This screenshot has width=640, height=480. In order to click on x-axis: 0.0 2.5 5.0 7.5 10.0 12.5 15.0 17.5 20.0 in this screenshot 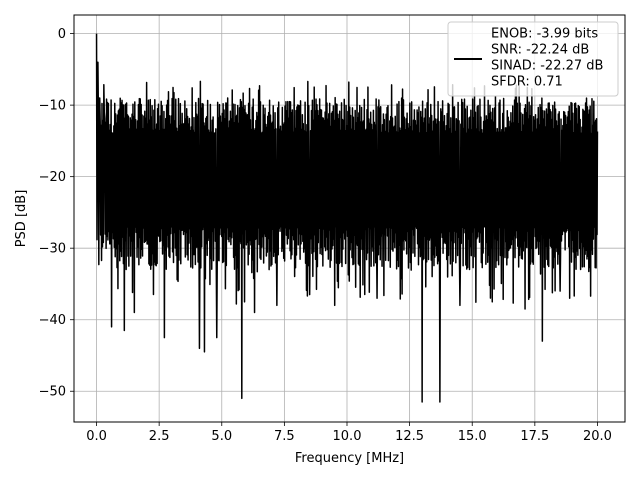, I will do `click(349, 433)`.